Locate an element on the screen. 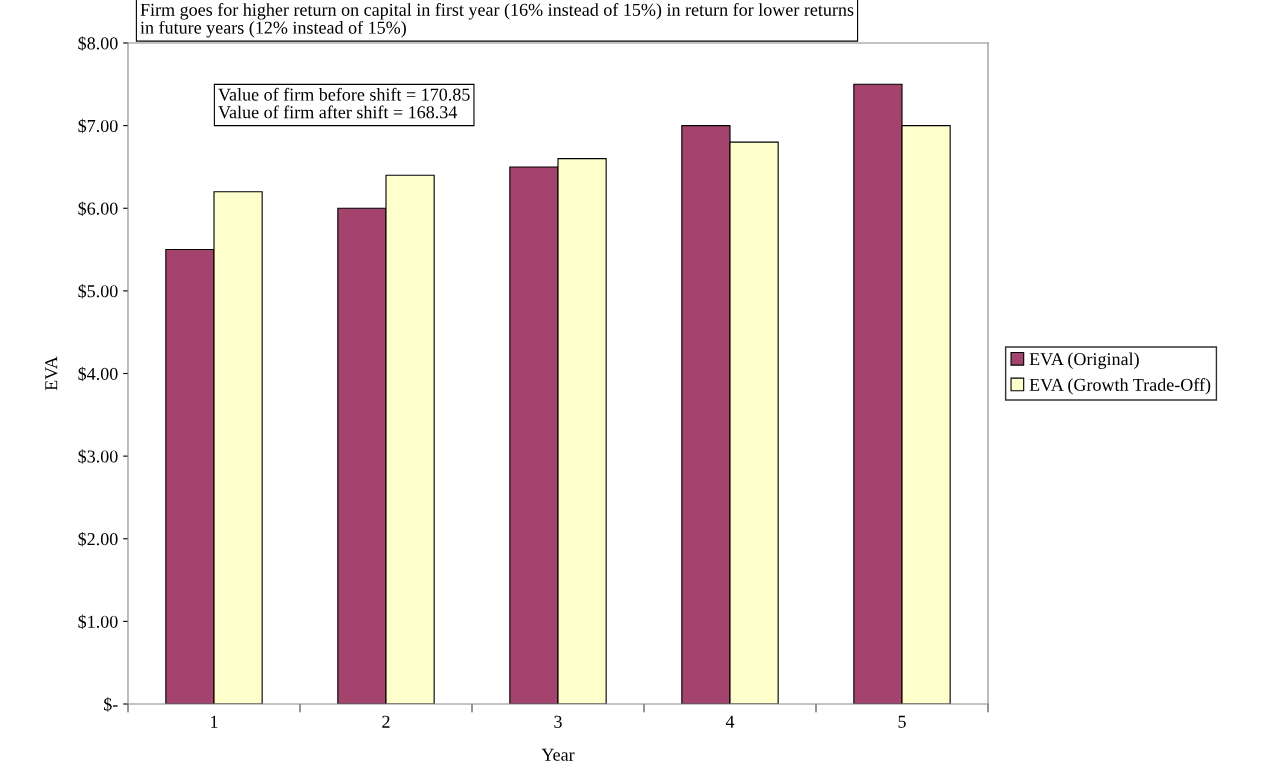 Image resolution: width=1261 pixels, height=778 pixels. x-axis-title: Year is located at coordinates (558, 754).